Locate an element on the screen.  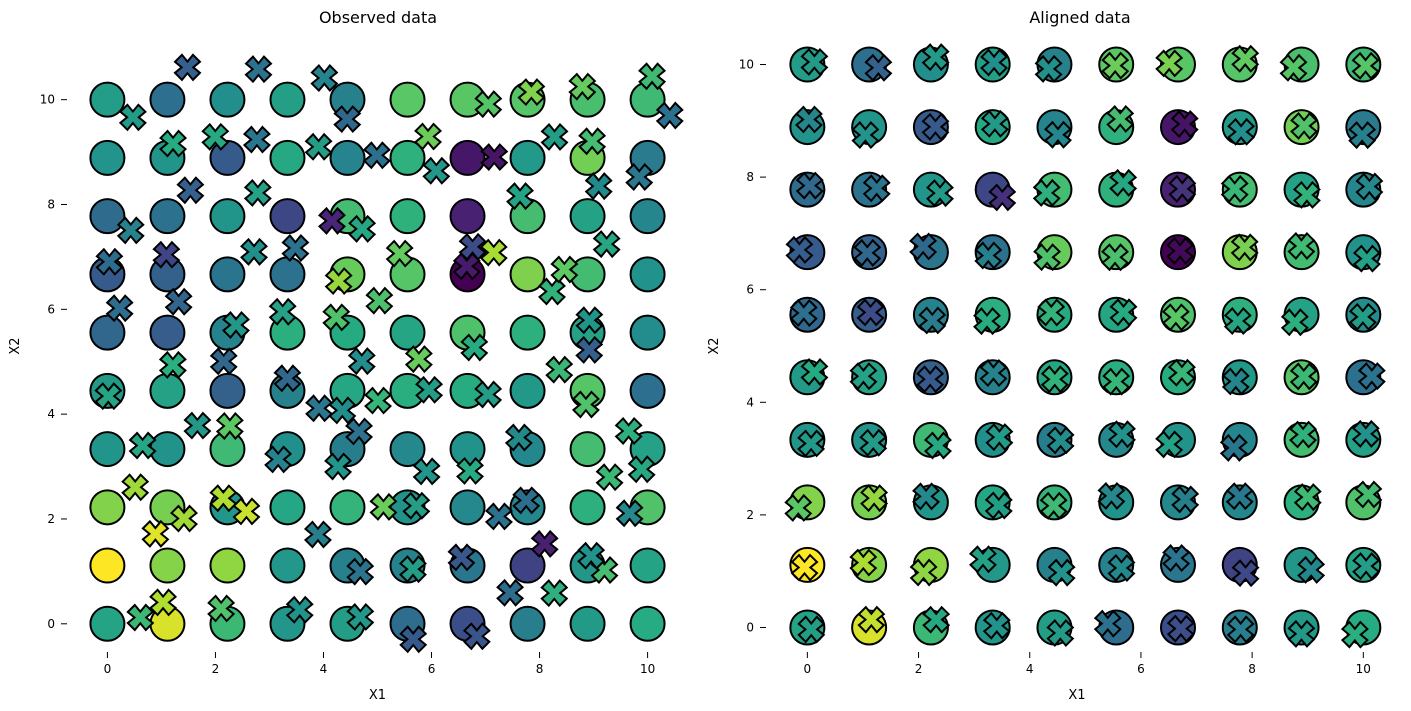
x-tick-label: 10 is located at coordinates (647, 669).